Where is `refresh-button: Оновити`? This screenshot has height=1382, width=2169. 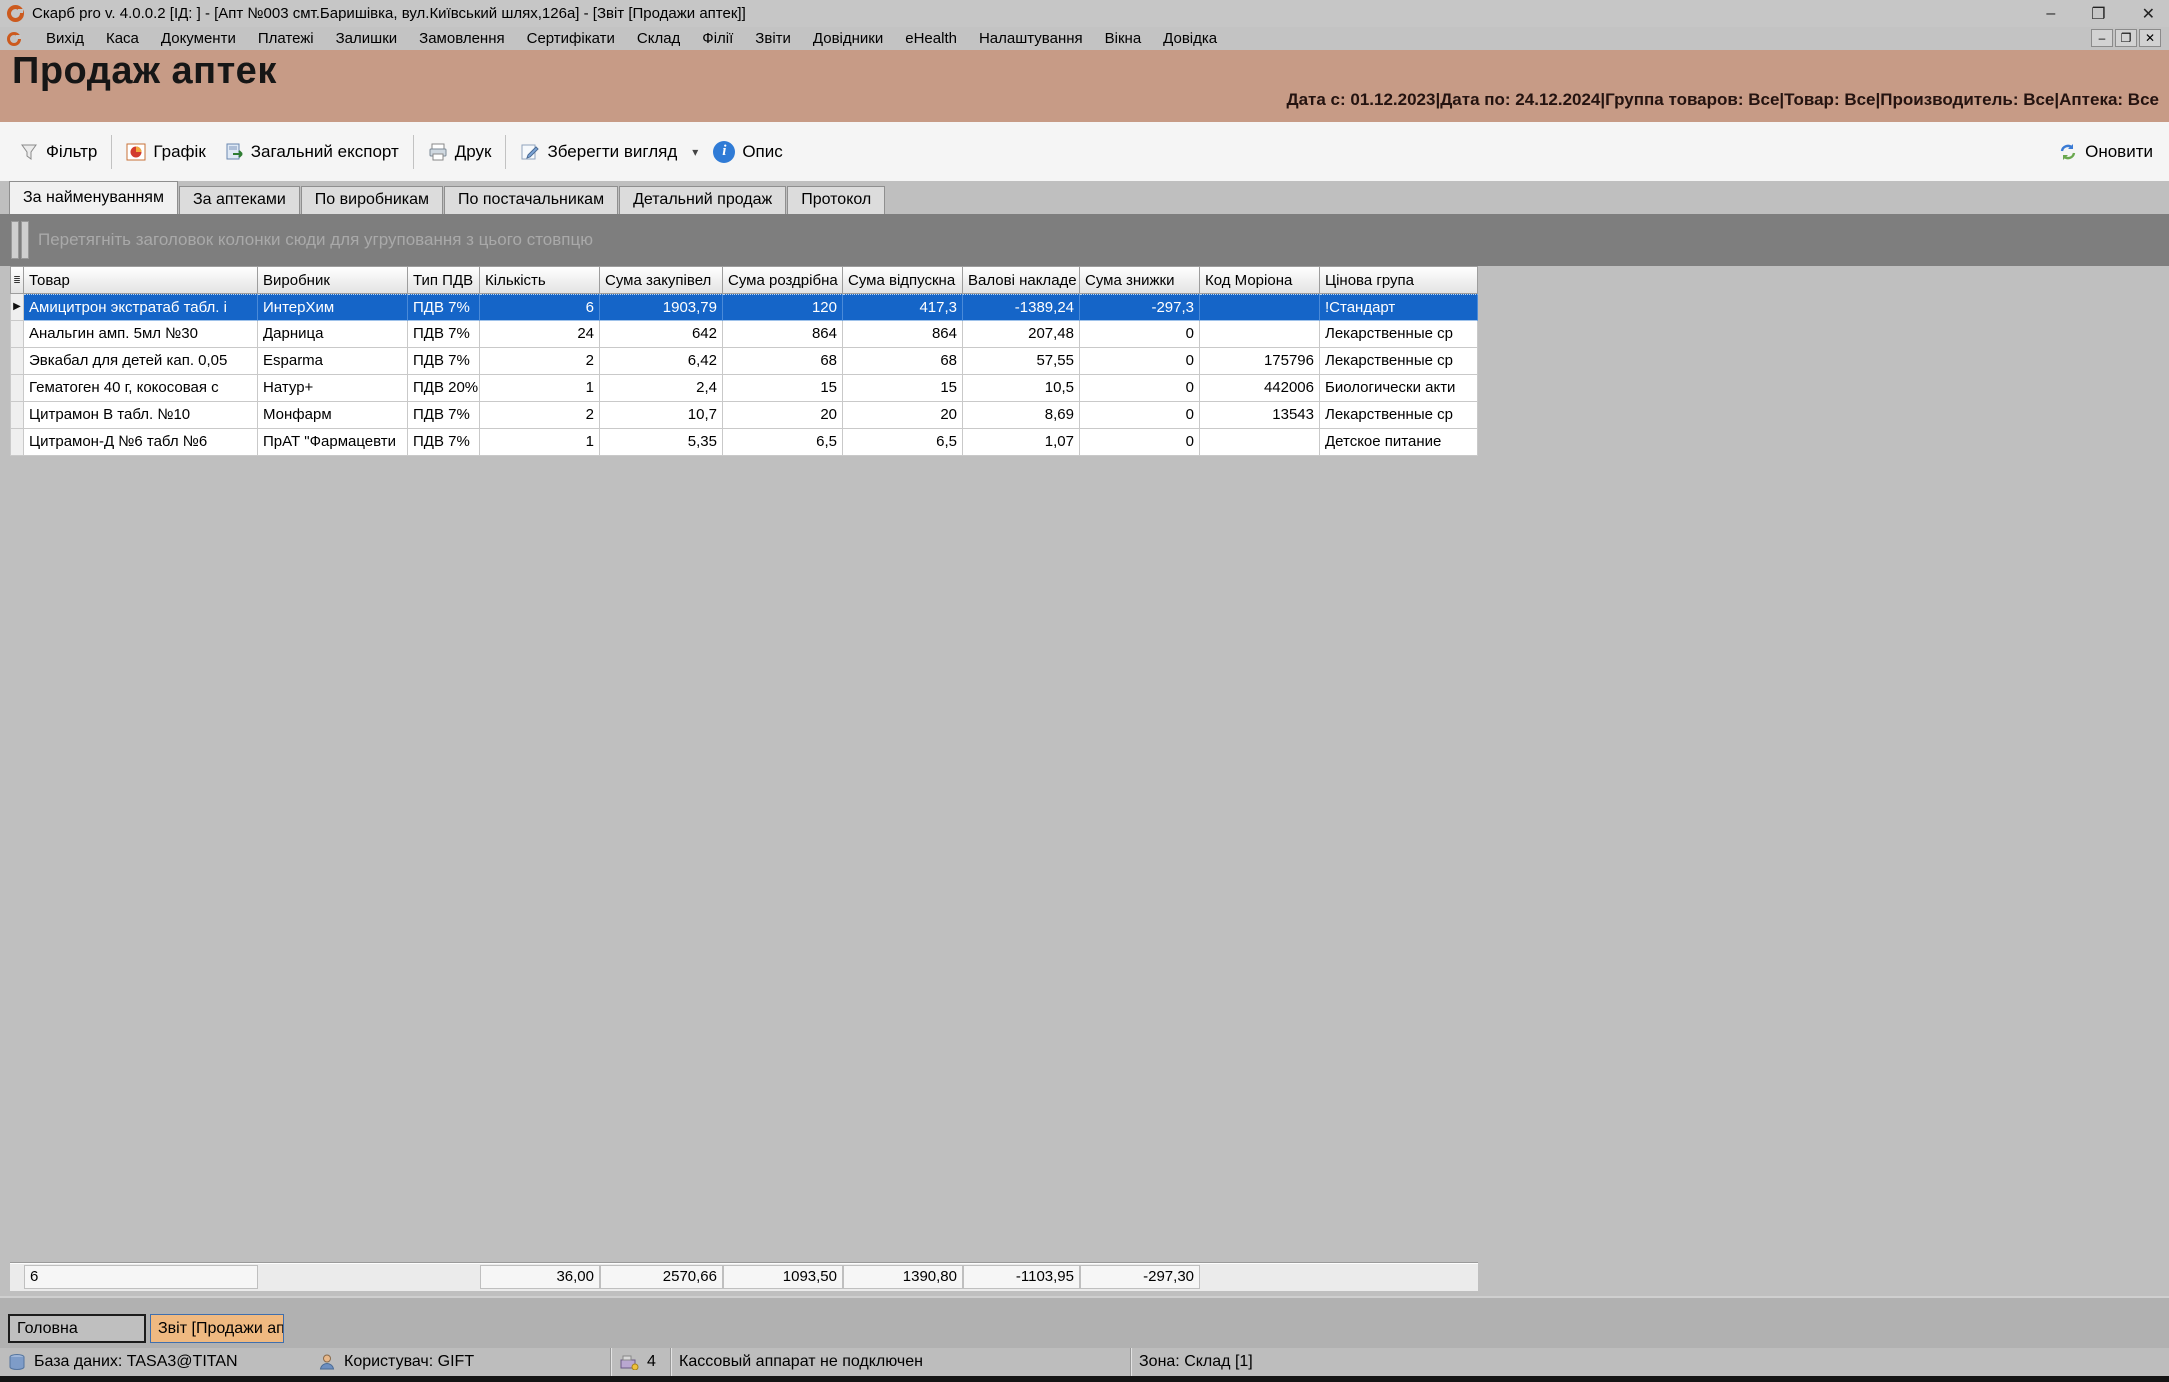 refresh-button: Оновити is located at coordinates (2105, 152).